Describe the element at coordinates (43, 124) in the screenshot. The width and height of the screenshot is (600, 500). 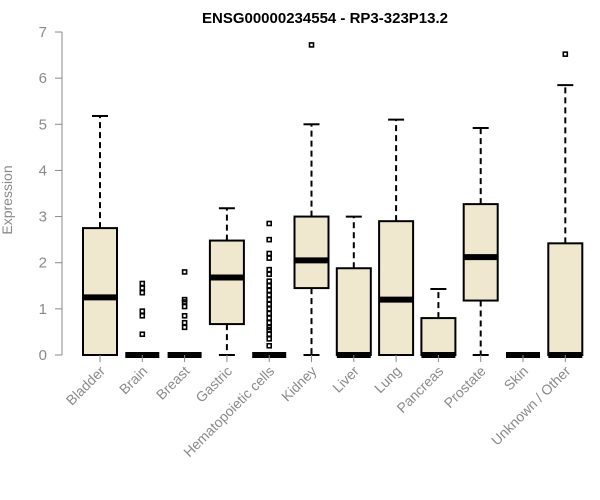
I see `y-tick-label: 5` at that location.